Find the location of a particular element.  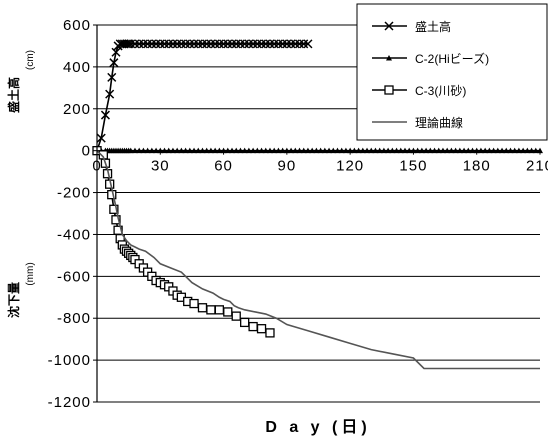

x-tick-label-7: 210 is located at coordinates (537, 166).